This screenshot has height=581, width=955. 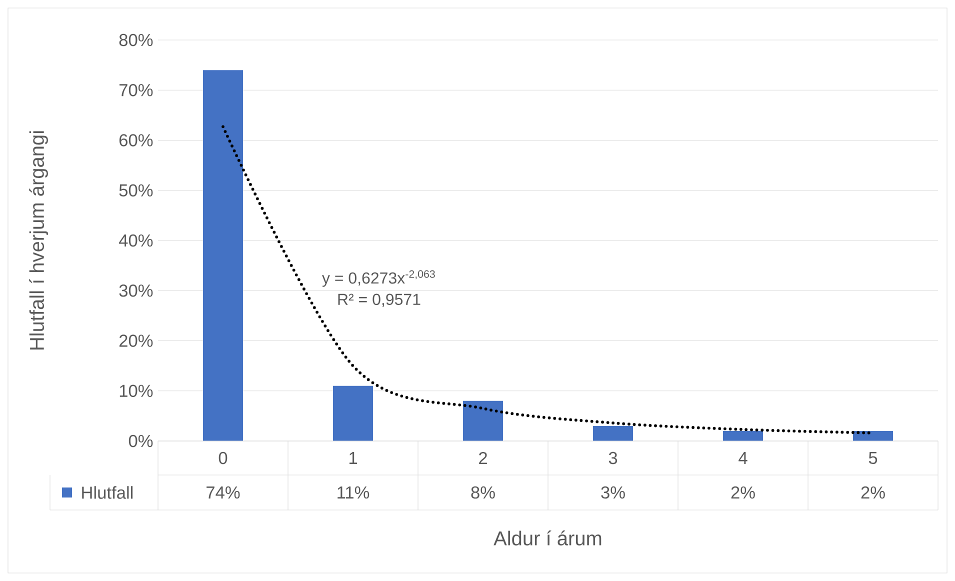 What do you see at coordinates (136, 90) in the screenshot?
I see `y-tick-label: 70%` at bounding box center [136, 90].